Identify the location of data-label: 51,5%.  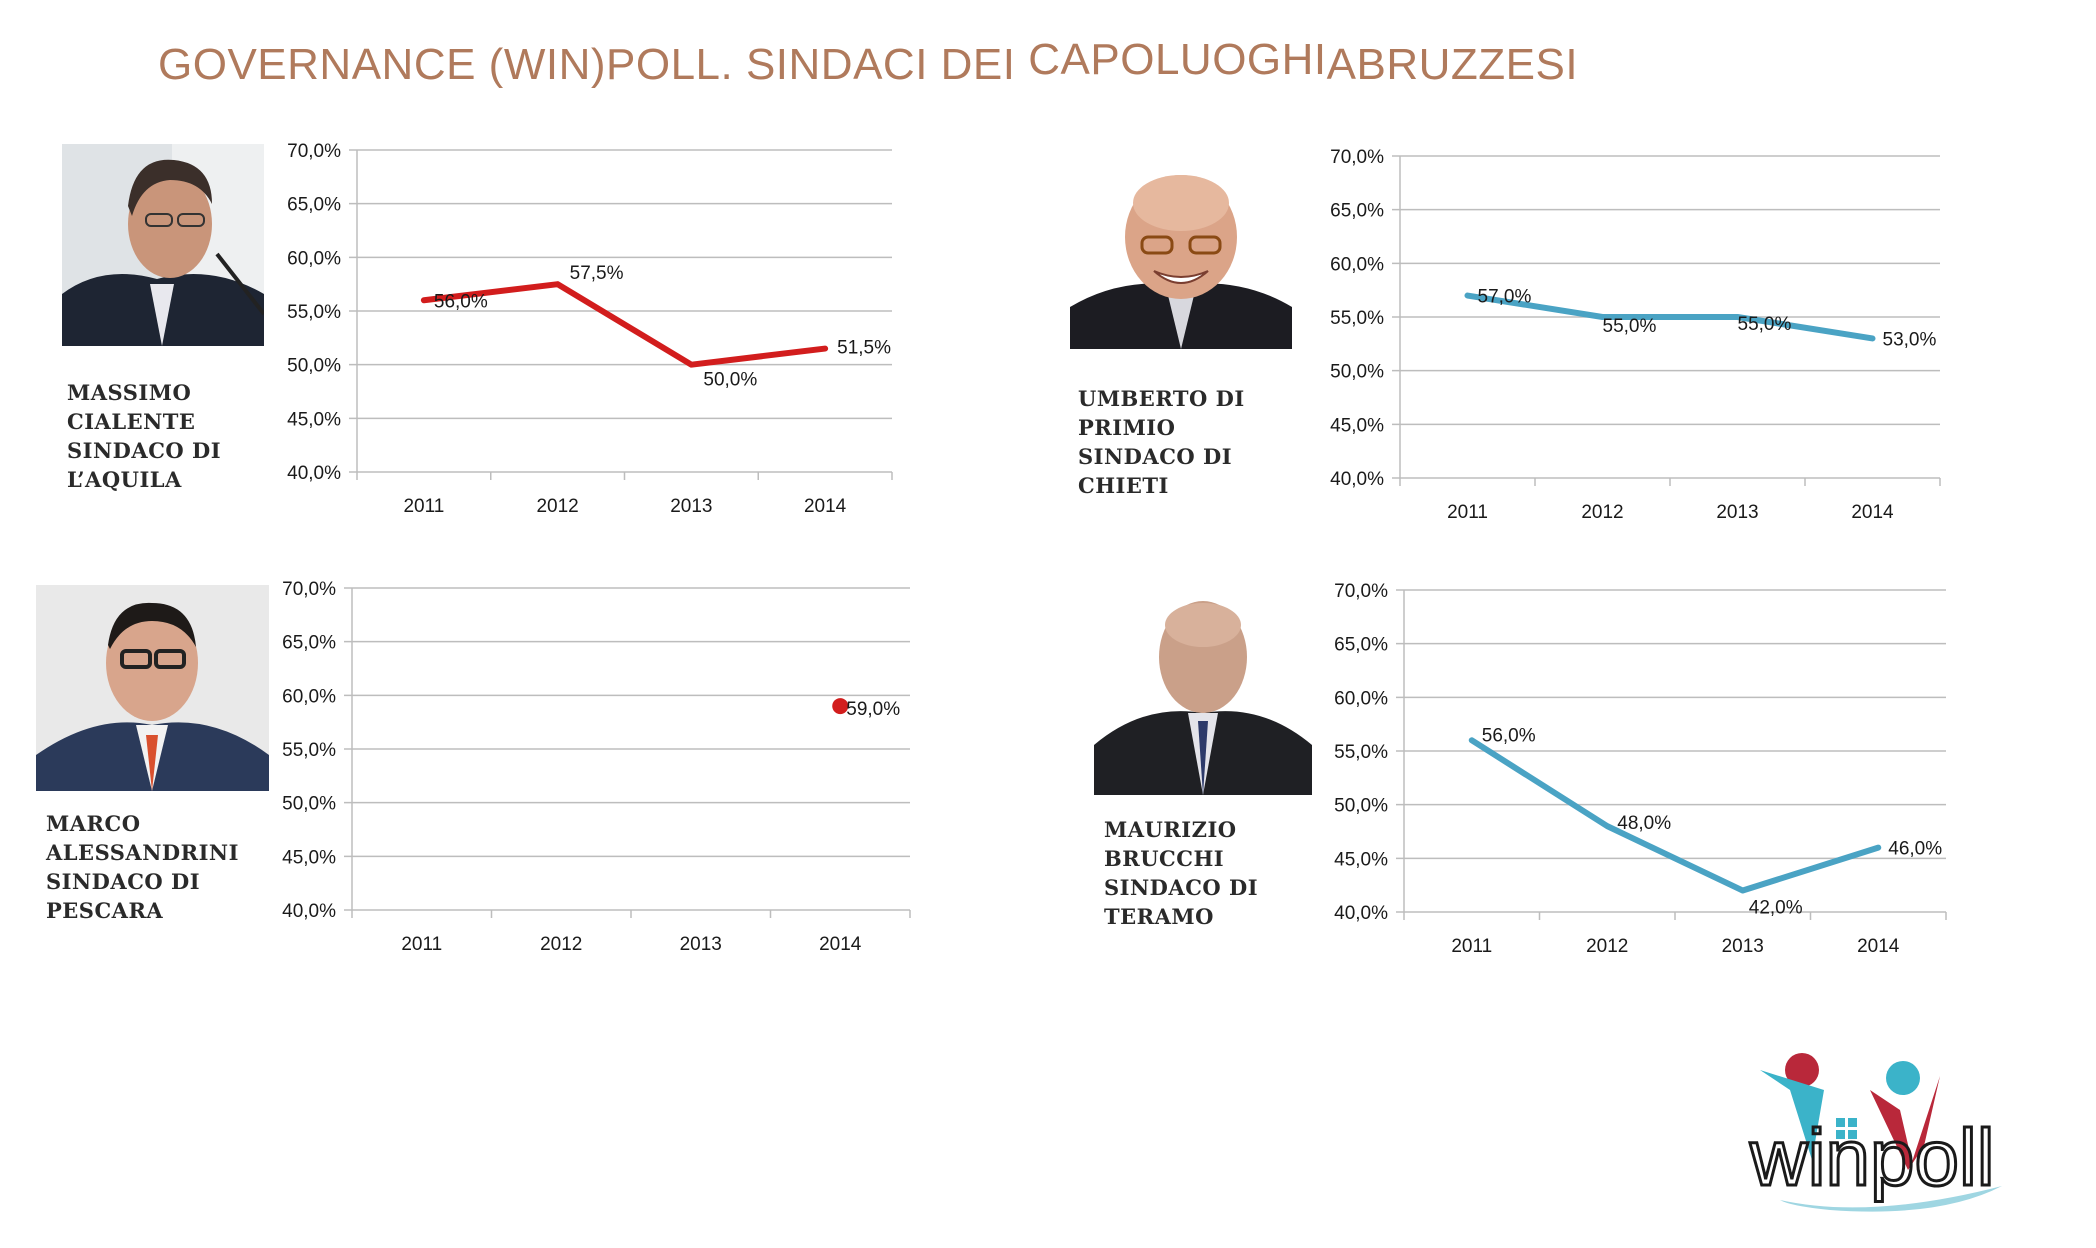
(864, 348).